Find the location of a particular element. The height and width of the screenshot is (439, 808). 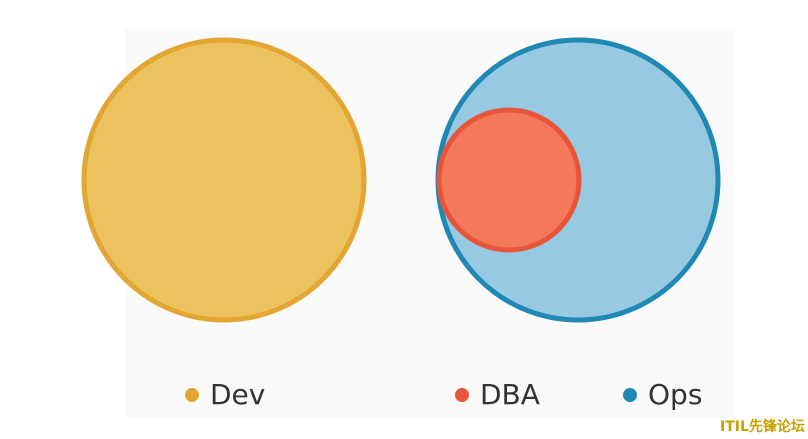

legend-label: Dev is located at coordinates (237, 394).